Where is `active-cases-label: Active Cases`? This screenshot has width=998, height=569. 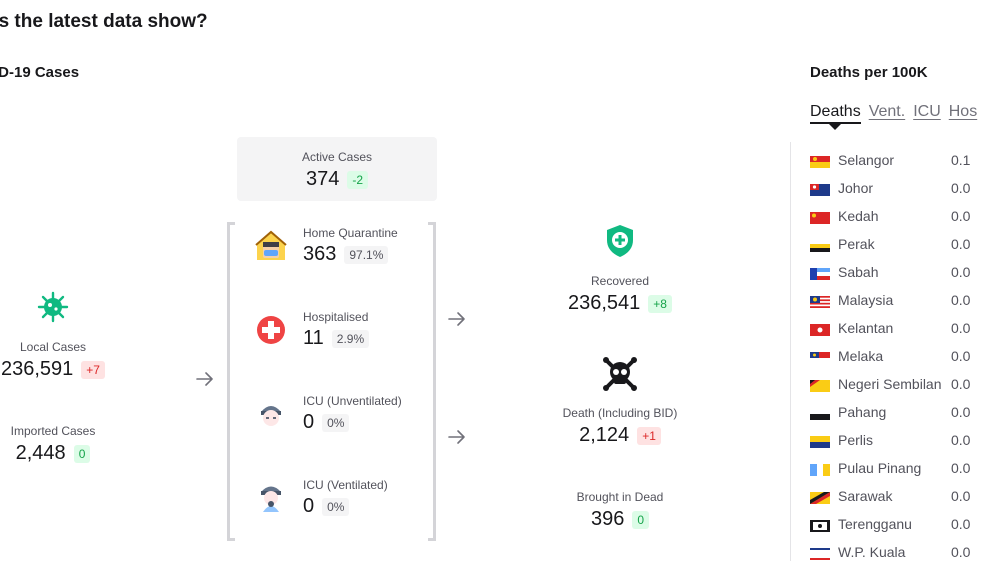
active-cases-label: Active Cases is located at coordinates (337, 157).